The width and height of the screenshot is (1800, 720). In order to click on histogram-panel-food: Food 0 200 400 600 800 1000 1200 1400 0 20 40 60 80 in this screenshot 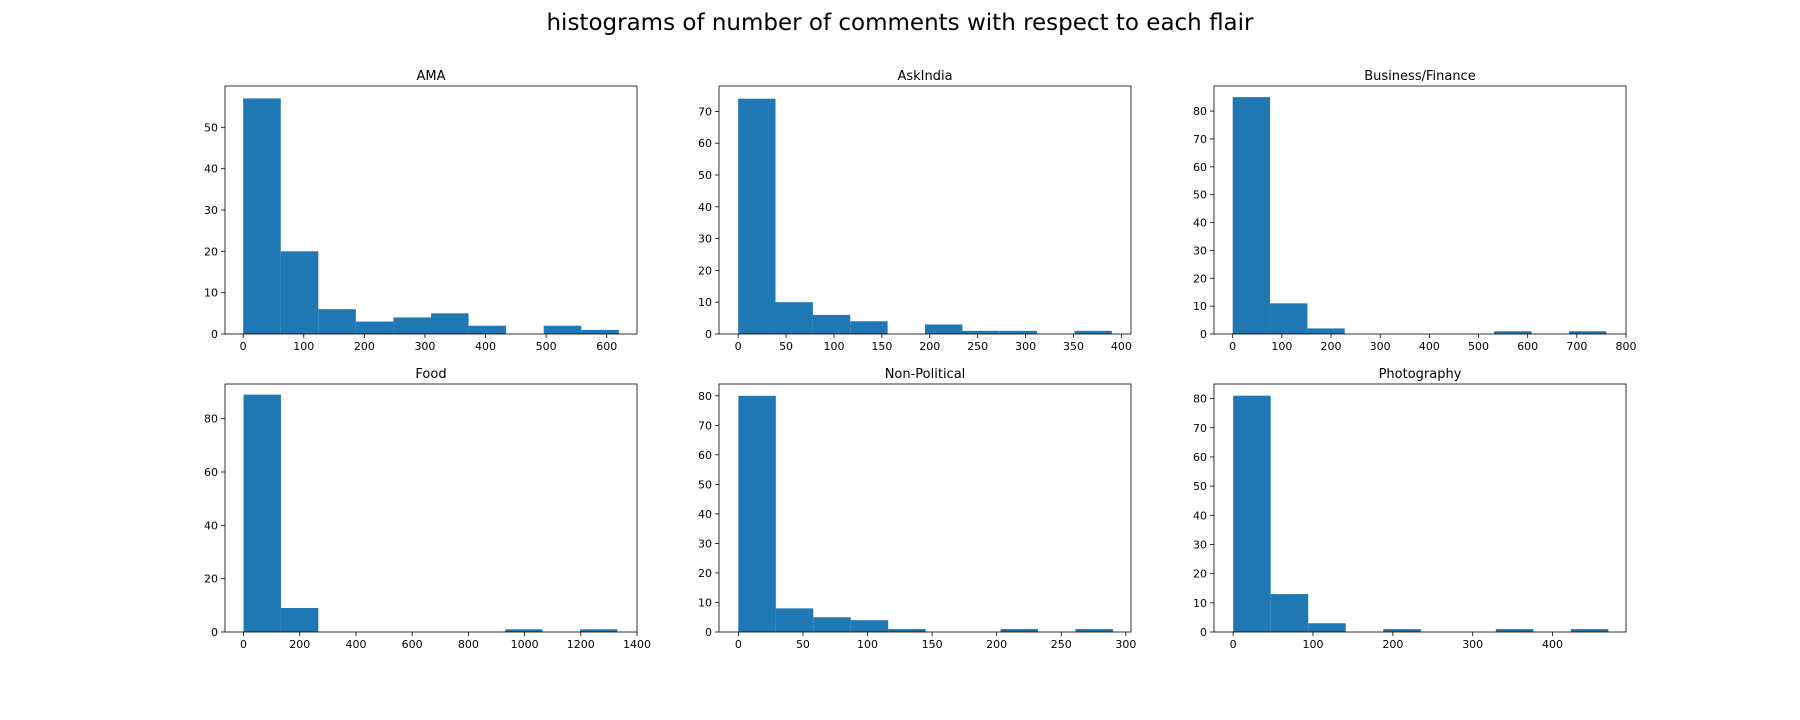, I will do `click(427, 509)`.